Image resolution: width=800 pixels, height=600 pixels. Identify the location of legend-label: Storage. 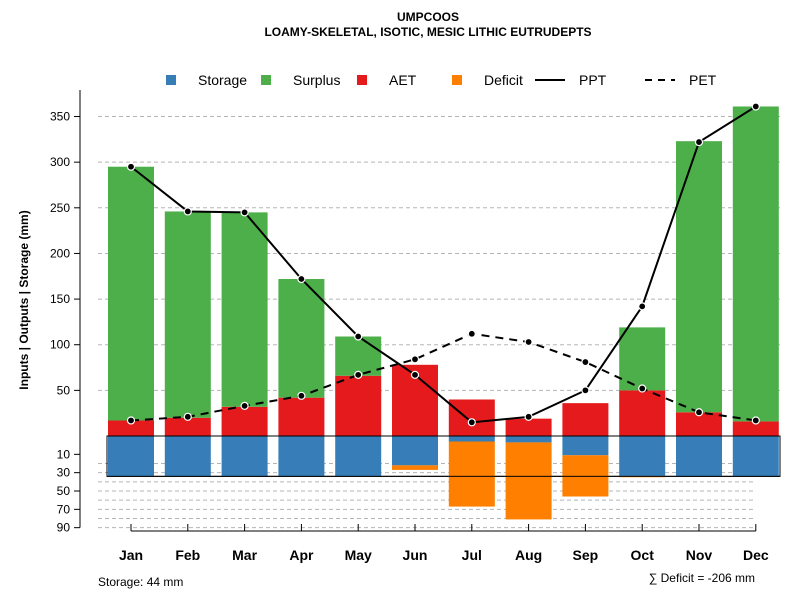
(222, 80).